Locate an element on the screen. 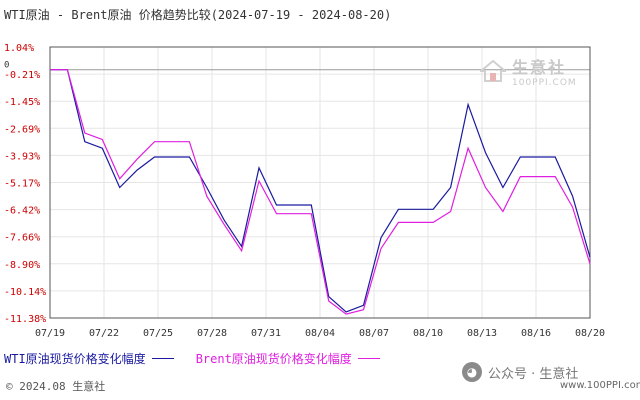 The height and width of the screenshot is (400, 640). y-tick-label: -11.38% is located at coordinates (25, 319).